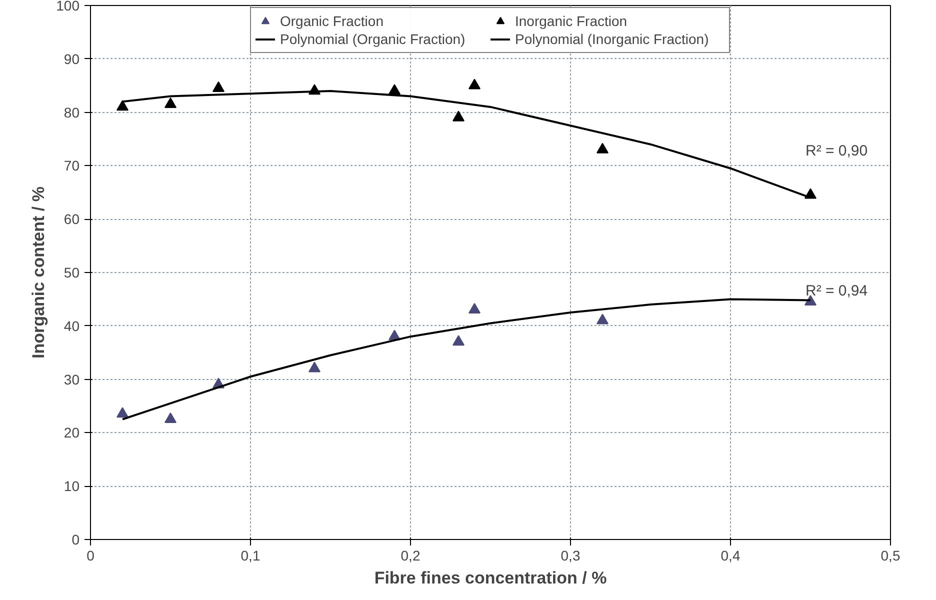  I want to click on x-tick-label: 0,2, so click(410, 556).